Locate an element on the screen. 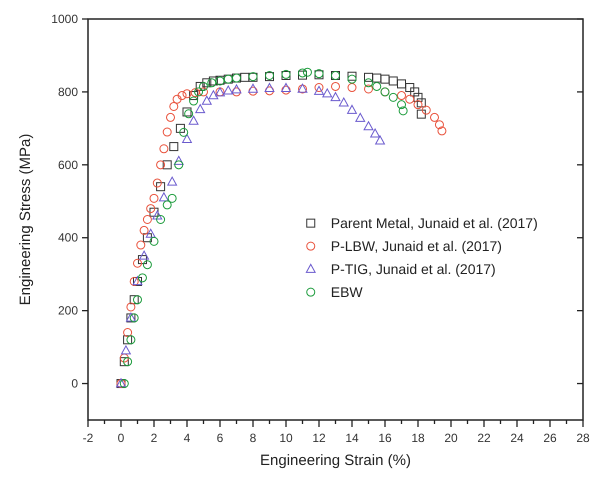 The height and width of the screenshot is (479, 590). x-tick-label: -2 is located at coordinates (88, 438).